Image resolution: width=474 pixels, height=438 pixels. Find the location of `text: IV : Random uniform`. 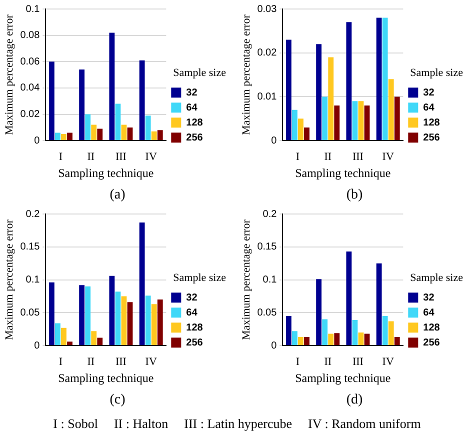

text: IV : Random uniform is located at coordinates (364, 424).